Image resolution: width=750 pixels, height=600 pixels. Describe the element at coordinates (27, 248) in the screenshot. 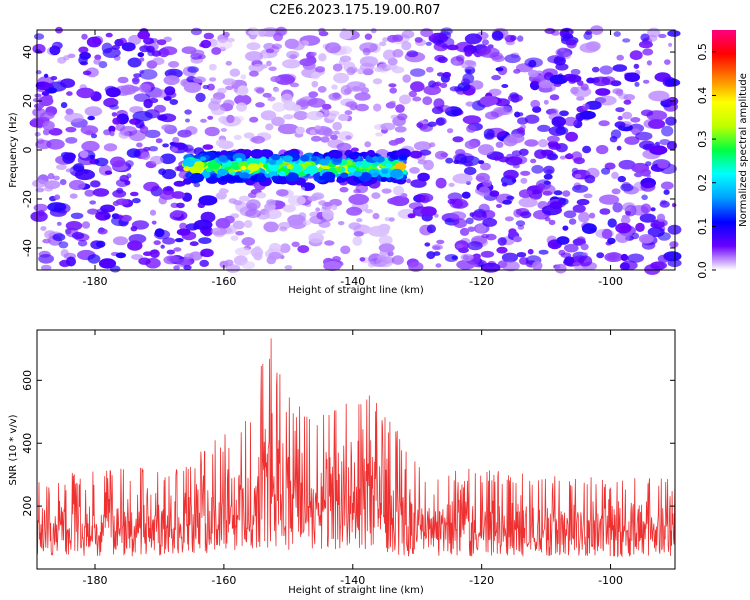

I see `y-tick-label: -40` at that location.